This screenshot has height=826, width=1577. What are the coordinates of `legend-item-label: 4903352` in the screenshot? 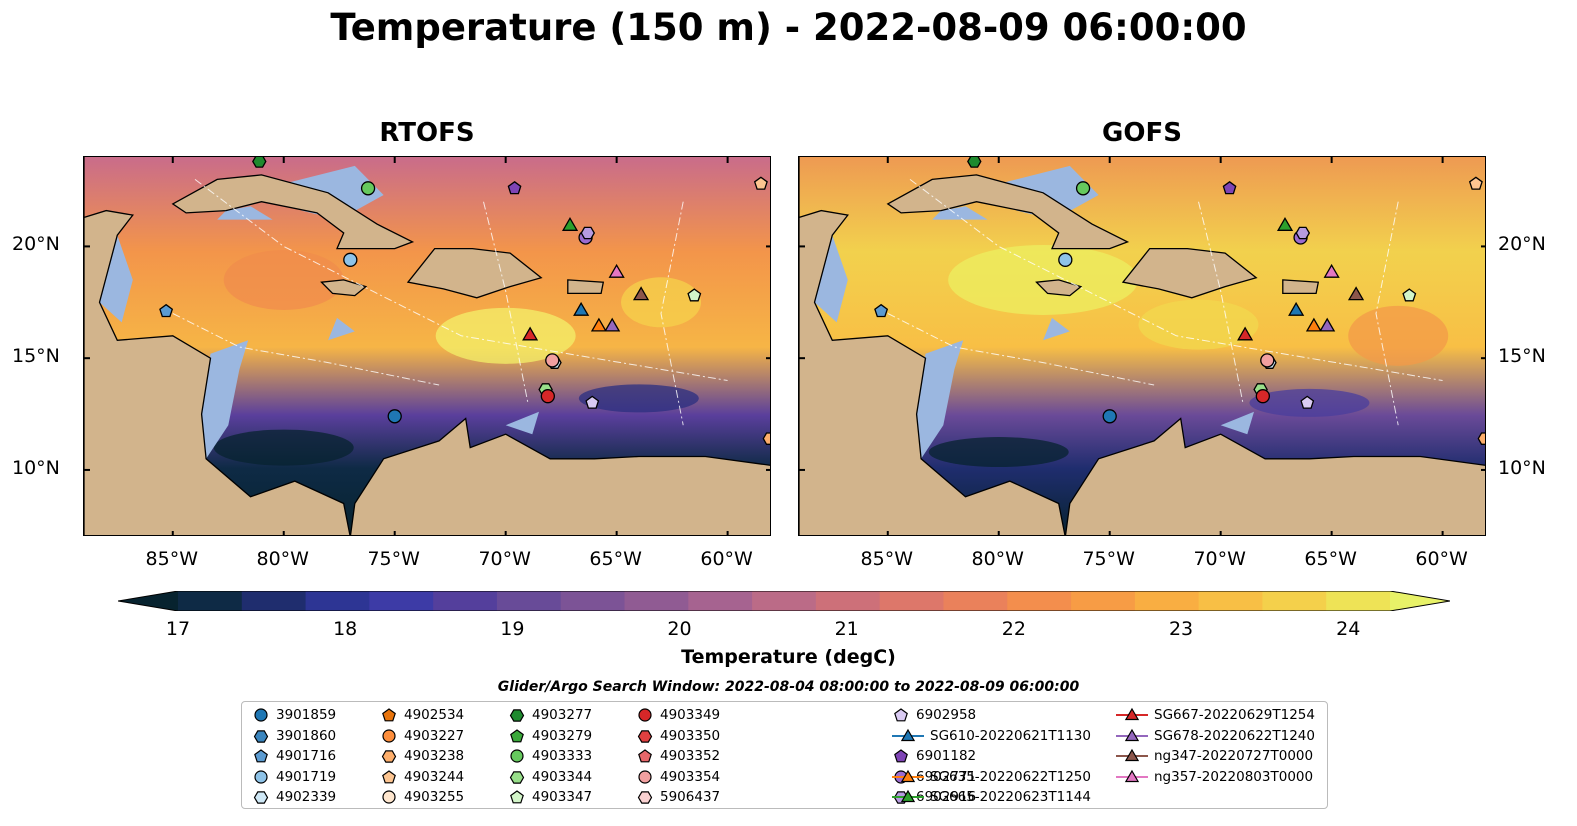 It's located at (690, 756).